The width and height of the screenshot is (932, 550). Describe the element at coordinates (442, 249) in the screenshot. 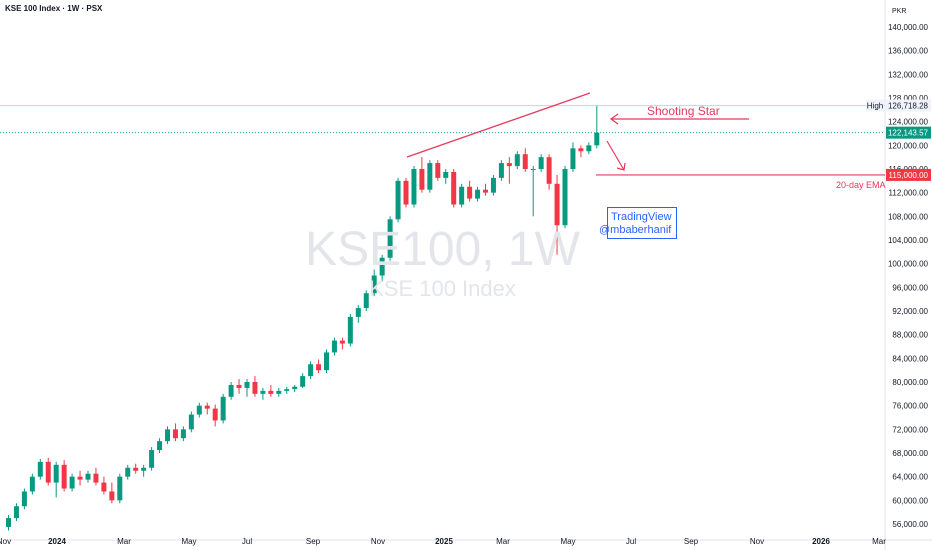

I see `watermark-symbol: KSE100, 1W` at that location.